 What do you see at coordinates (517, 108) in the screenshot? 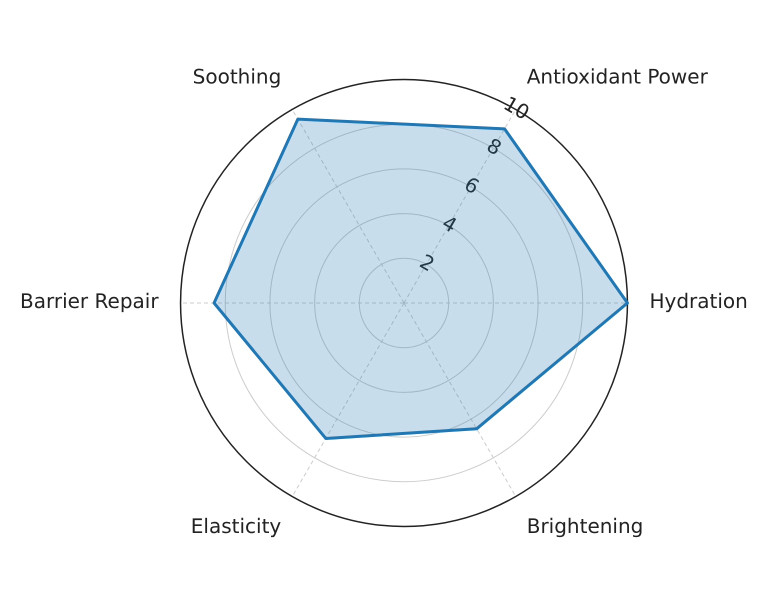
I see `y-tick-label: 10` at bounding box center [517, 108].